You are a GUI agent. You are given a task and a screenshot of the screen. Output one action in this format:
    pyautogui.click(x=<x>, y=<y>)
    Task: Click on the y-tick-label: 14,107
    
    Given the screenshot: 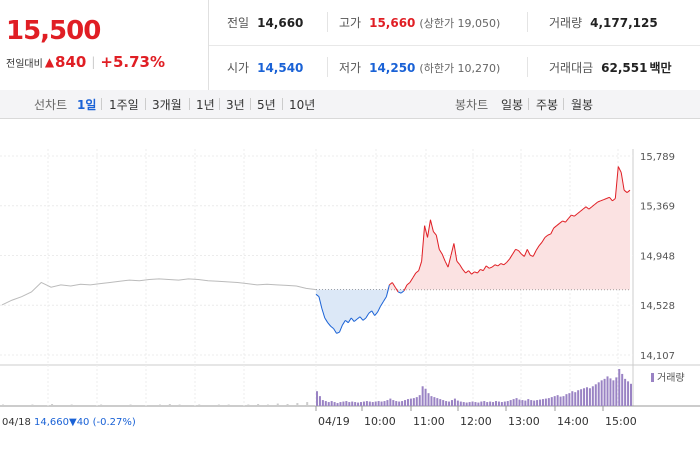 What is the action you would take?
    pyautogui.click(x=657, y=356)
    